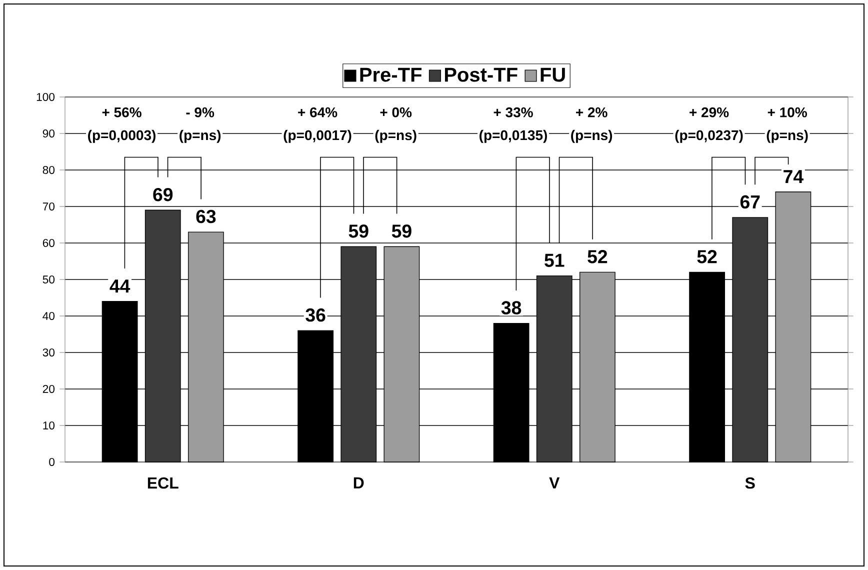 Image resolution: width=868 pixels, height=570 pixels. I want to click on x-tick-label: D, so click(359, 482).